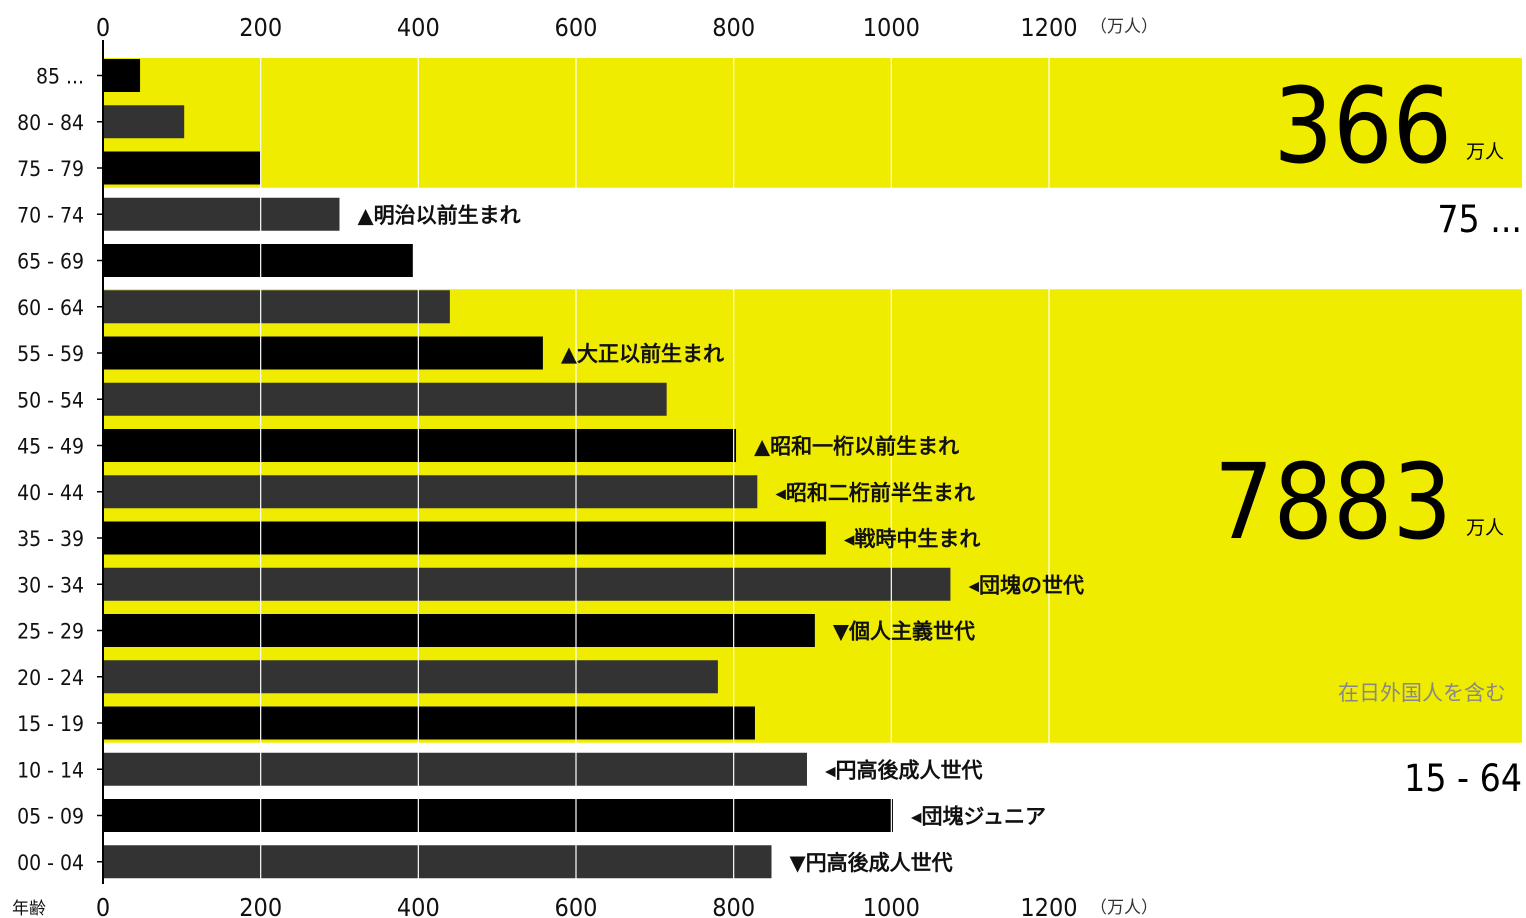  What do you see at coordinates (733, 905) in the screenshot?
I see `x-tick-label-bottom: 800` at bounding box center [733, 905].